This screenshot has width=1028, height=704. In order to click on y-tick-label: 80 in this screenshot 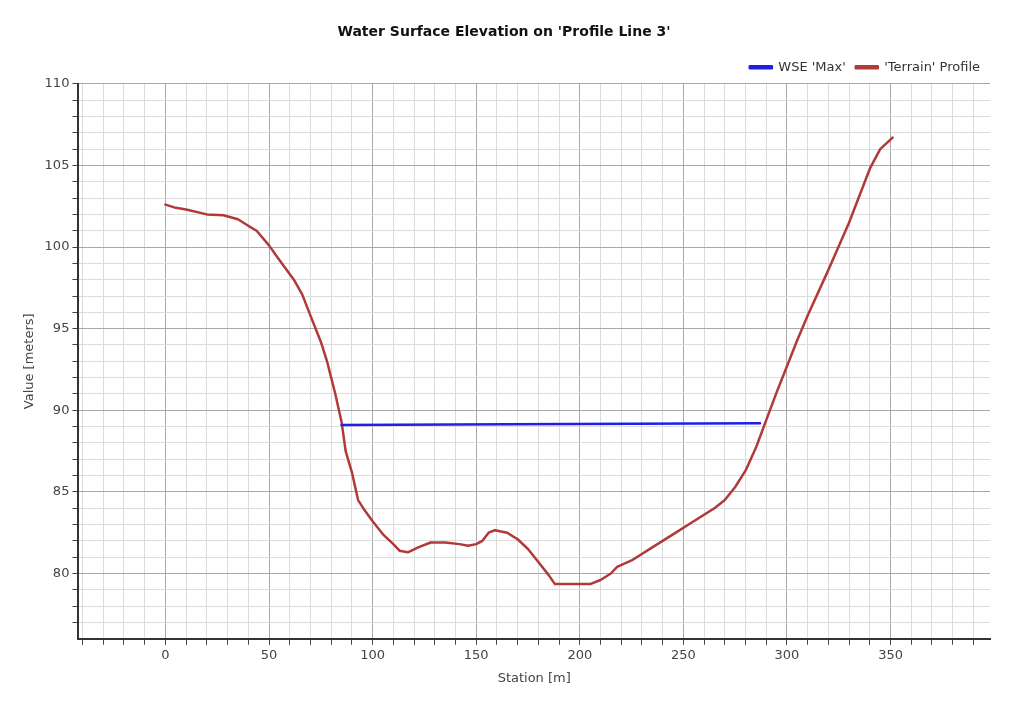, I will do `click(61, 572)`.